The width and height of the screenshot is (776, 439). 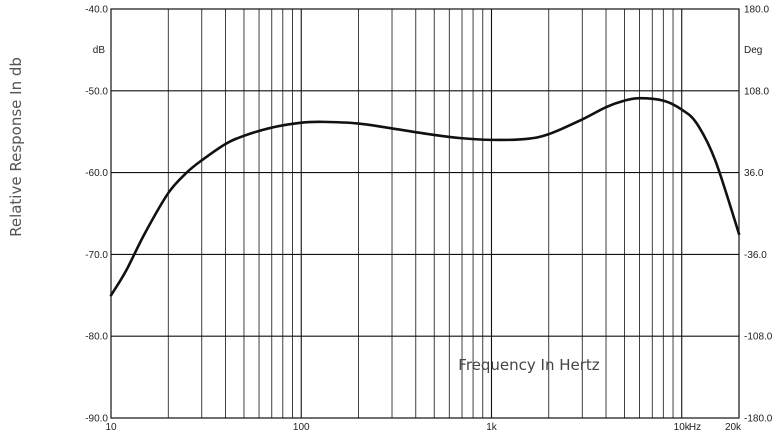 What do you see at coordinates (16, 147) in the screenshot?
I see `y-axis-label: Relative Response In db` at bounding box center [16, 147].